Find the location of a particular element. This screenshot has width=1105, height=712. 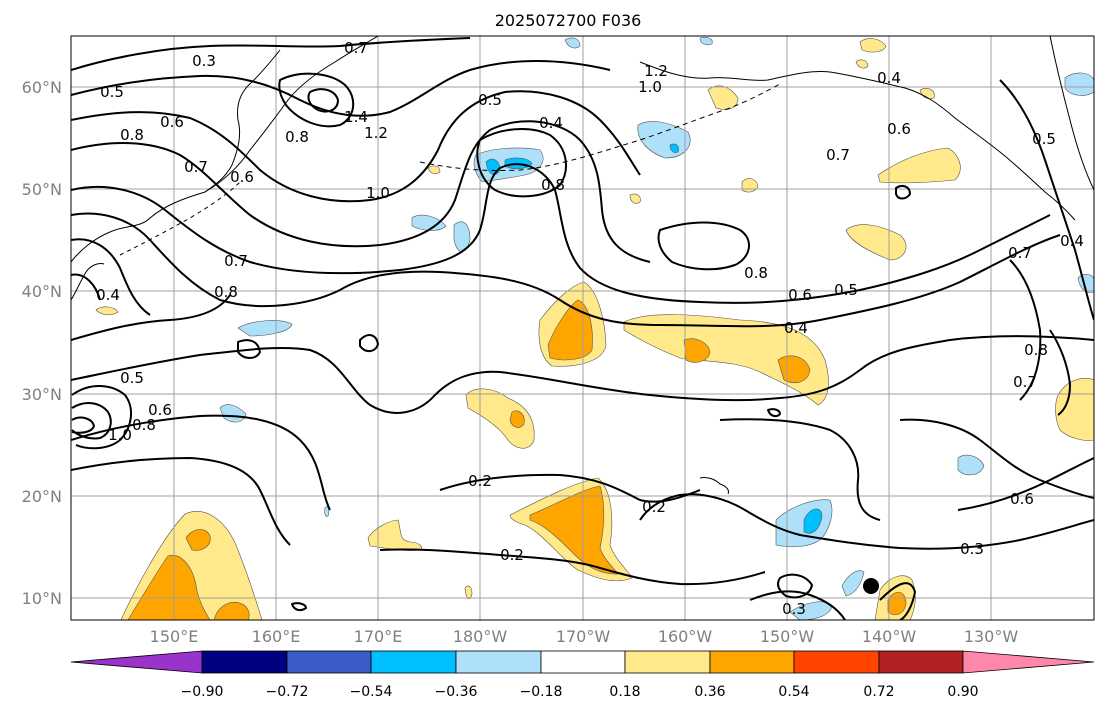

lon-label: 180°W is located at coordinates (480, 636).